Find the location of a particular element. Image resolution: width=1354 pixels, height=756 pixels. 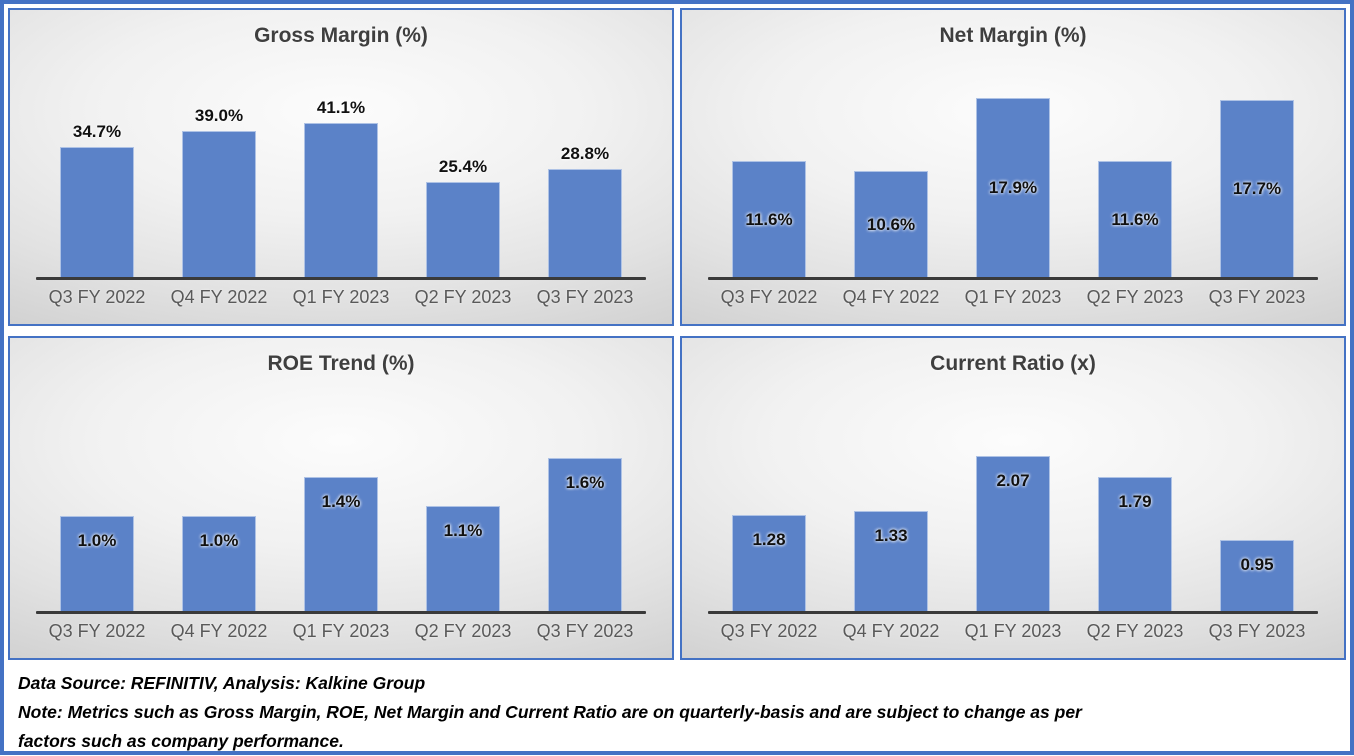

bars-region: 11.6% 10.6% 17.9% 11.6% 17.7% is located at coordinates (1013, 172).